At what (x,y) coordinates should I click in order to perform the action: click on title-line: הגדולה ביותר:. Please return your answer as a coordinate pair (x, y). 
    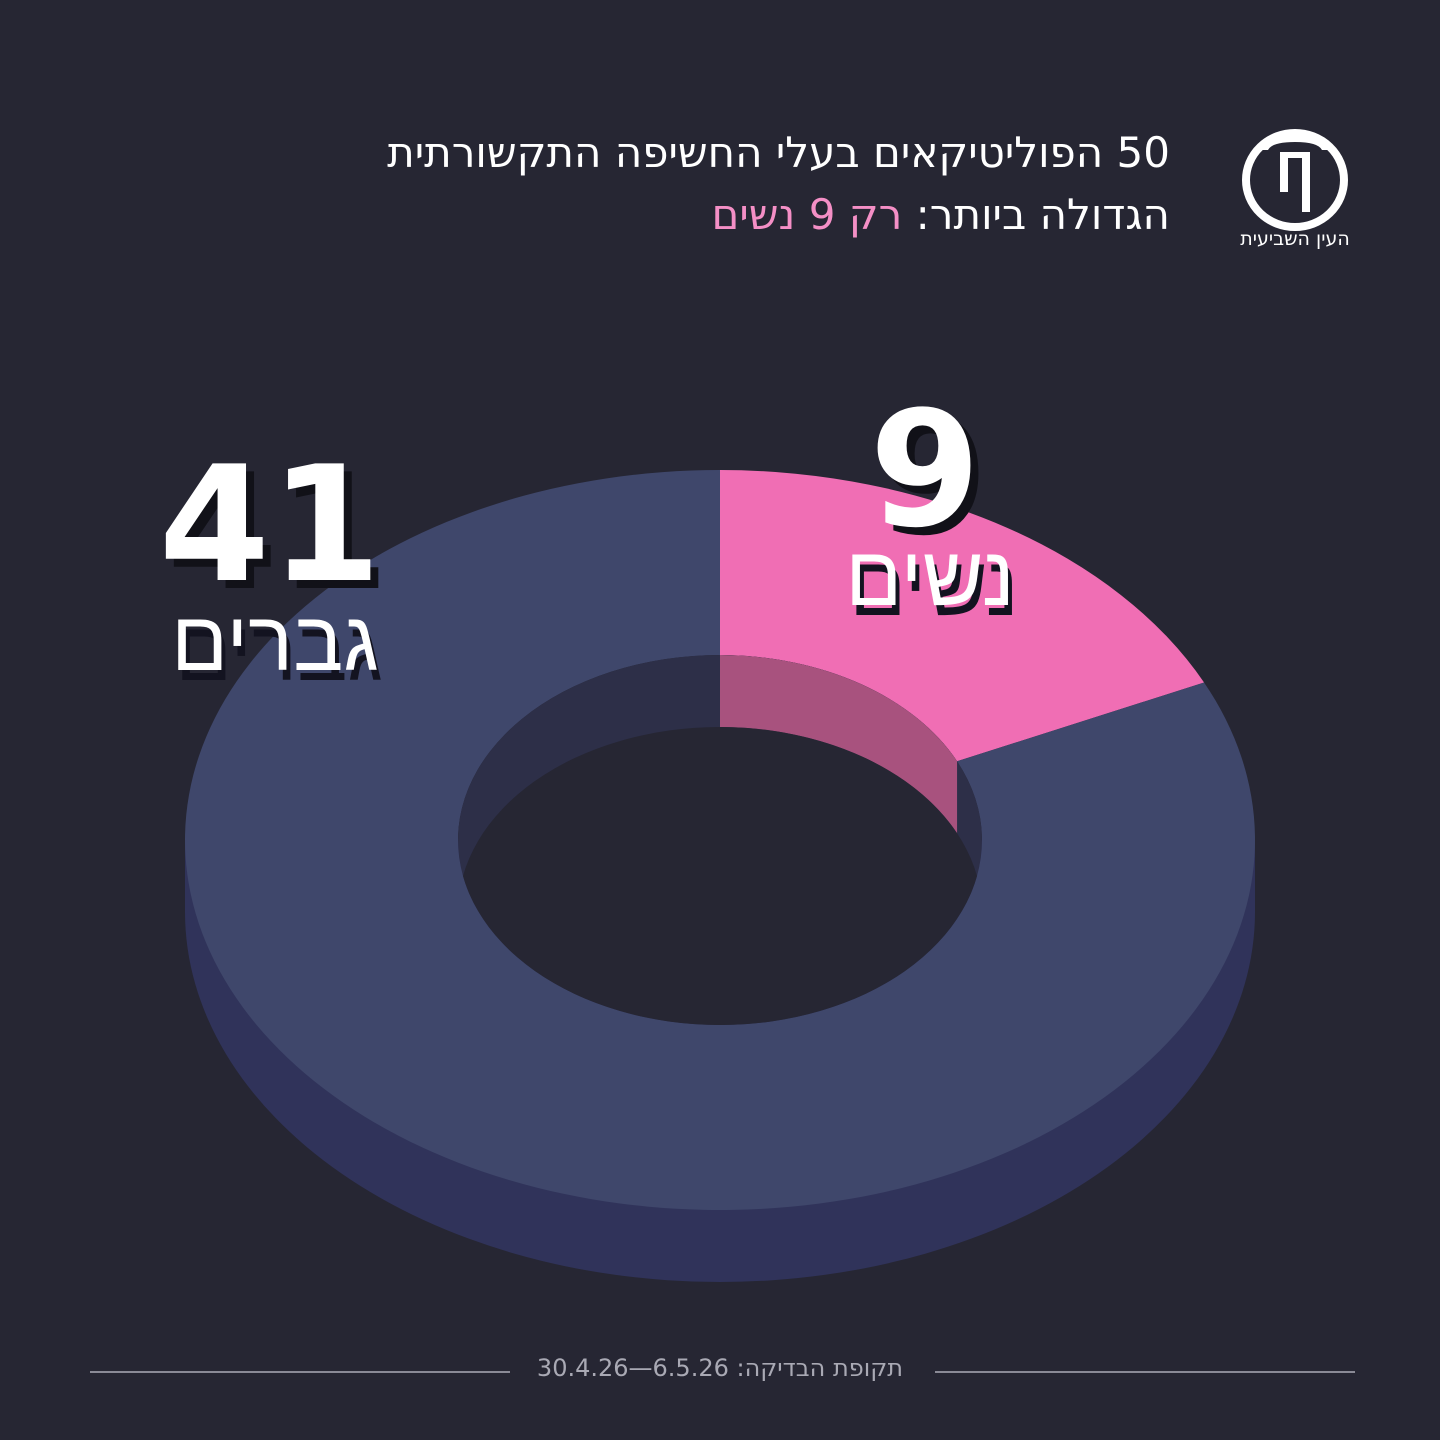
    Looking at the image, I should click on (1042, 214).